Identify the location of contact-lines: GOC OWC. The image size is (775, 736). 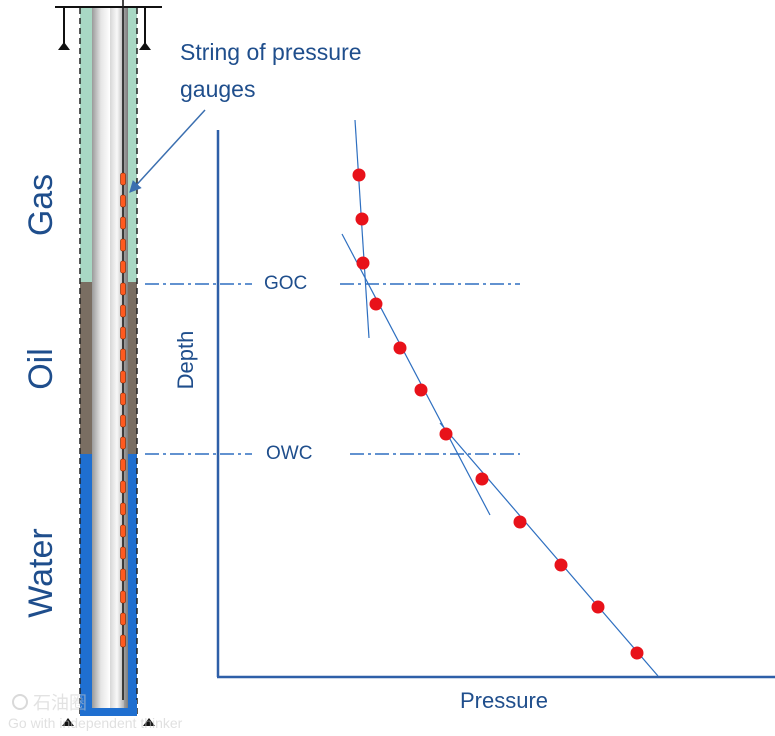
(332, 368).